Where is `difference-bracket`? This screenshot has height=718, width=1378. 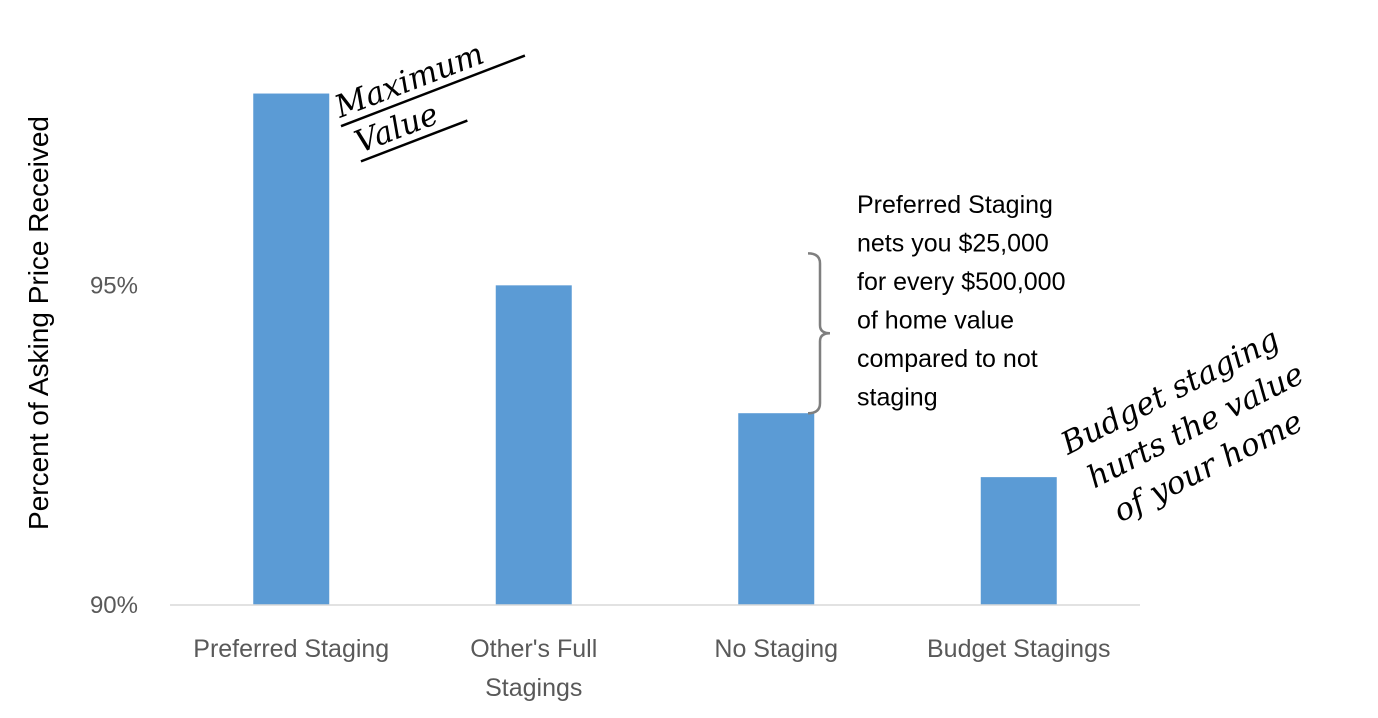
difference-bracket is located at coordinates (819, 333).